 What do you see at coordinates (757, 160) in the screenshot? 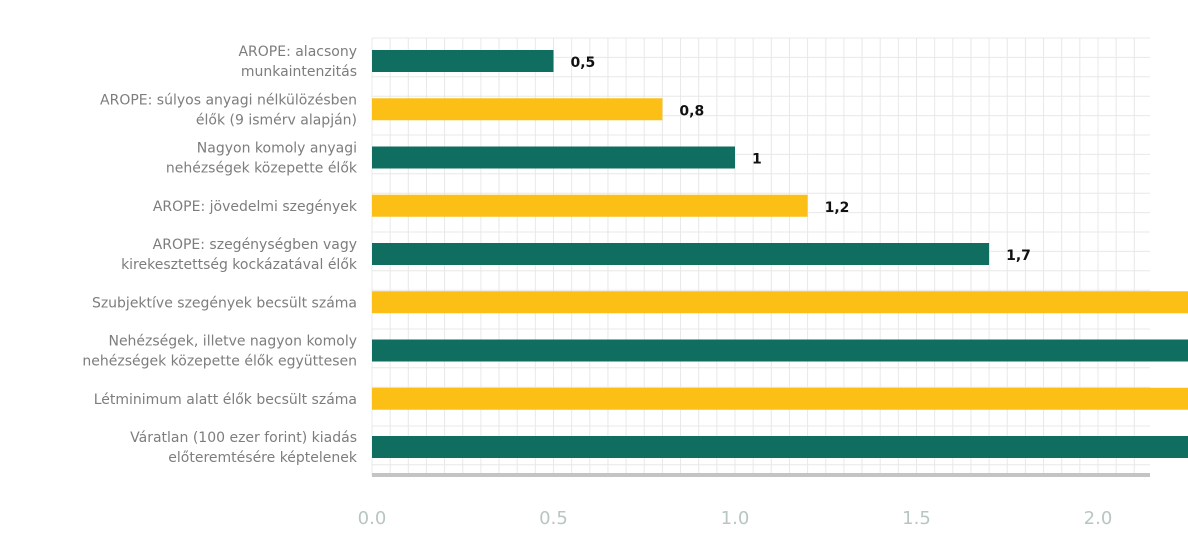
I see `data-label: 1` at bounding box center [757, 160].